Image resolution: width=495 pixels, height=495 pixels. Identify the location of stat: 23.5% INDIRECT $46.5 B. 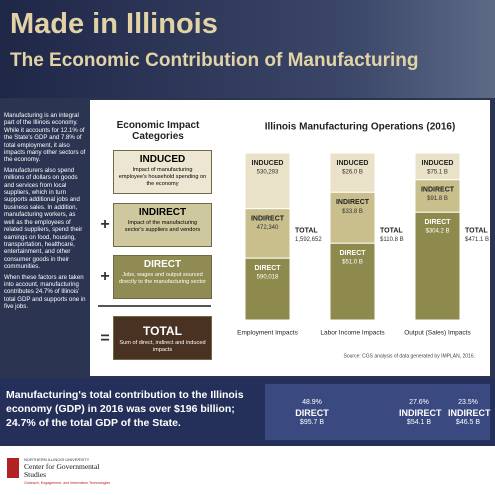
(469, 413).